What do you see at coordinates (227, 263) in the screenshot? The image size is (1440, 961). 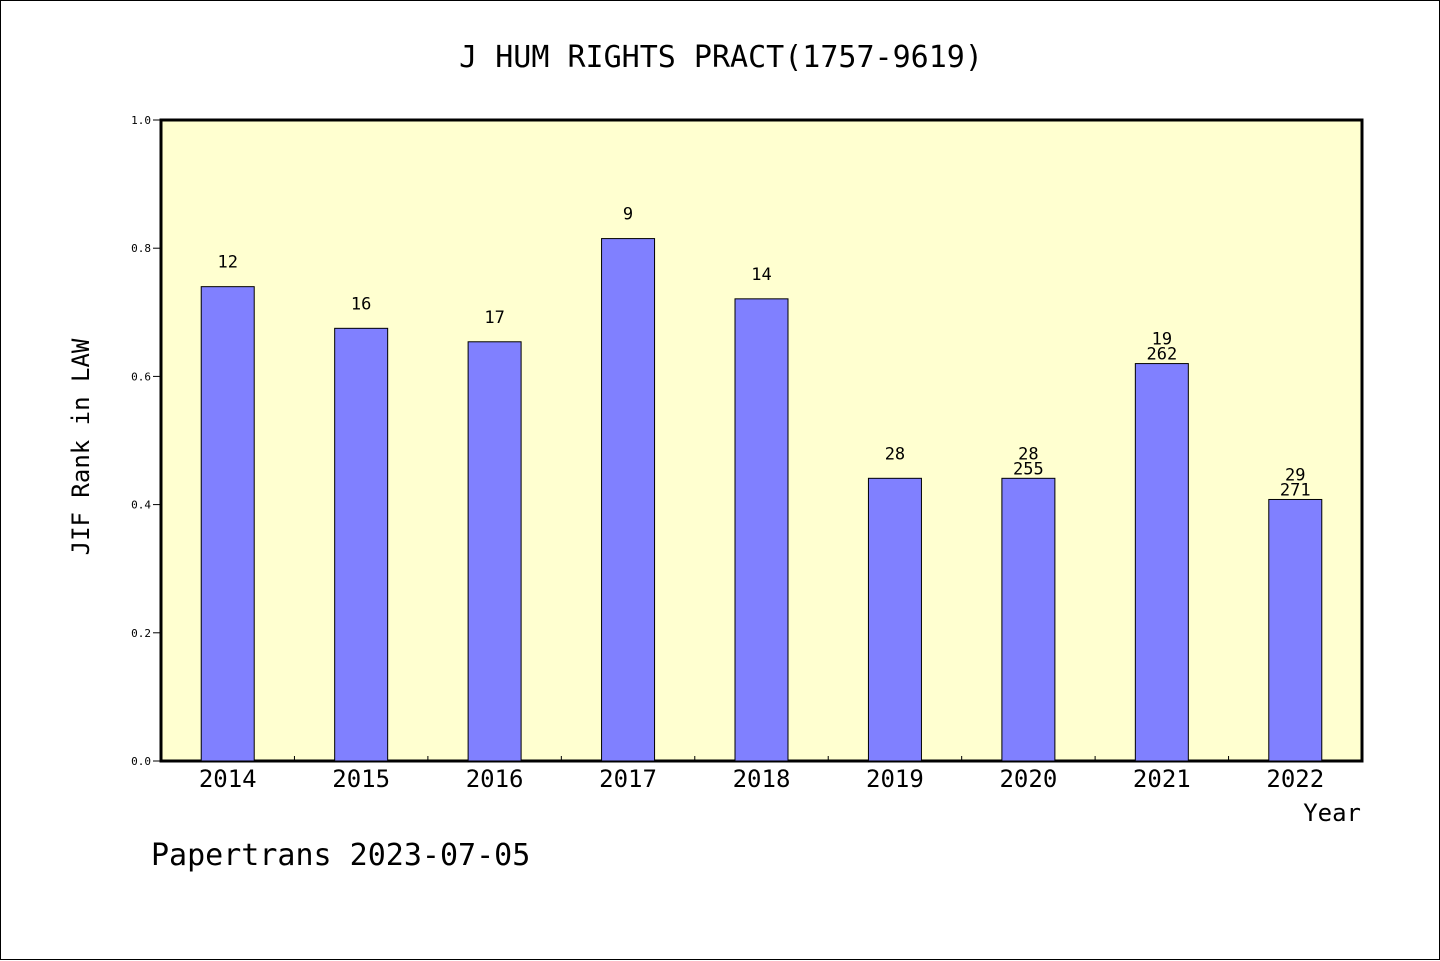 I see `bar-rank-label-2014: 12` at bounding box center [227, 263].